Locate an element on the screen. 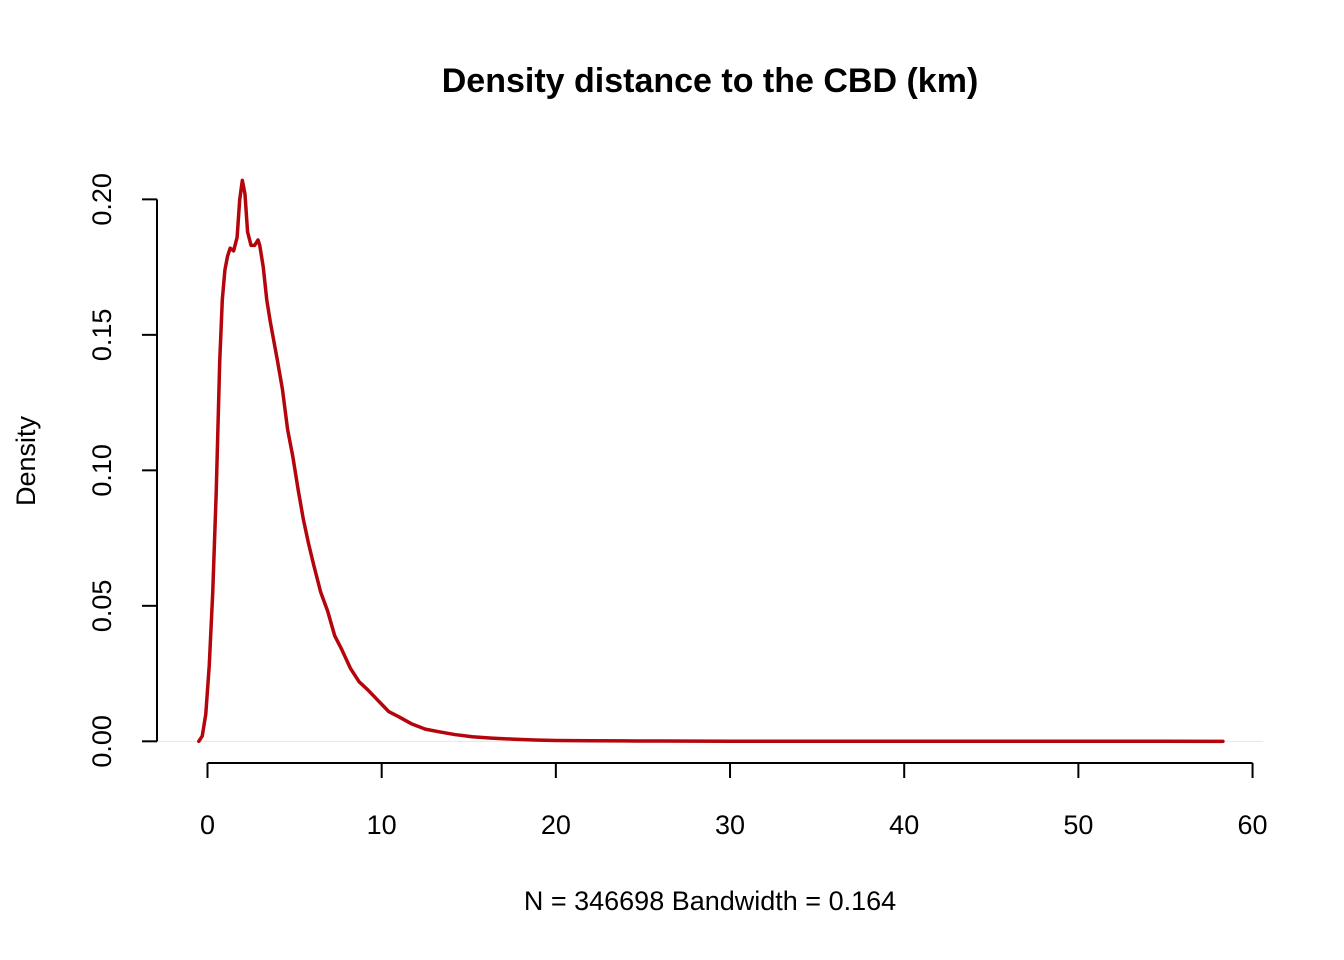  x-tick-label: 20 is located at coordinates (556, 825).